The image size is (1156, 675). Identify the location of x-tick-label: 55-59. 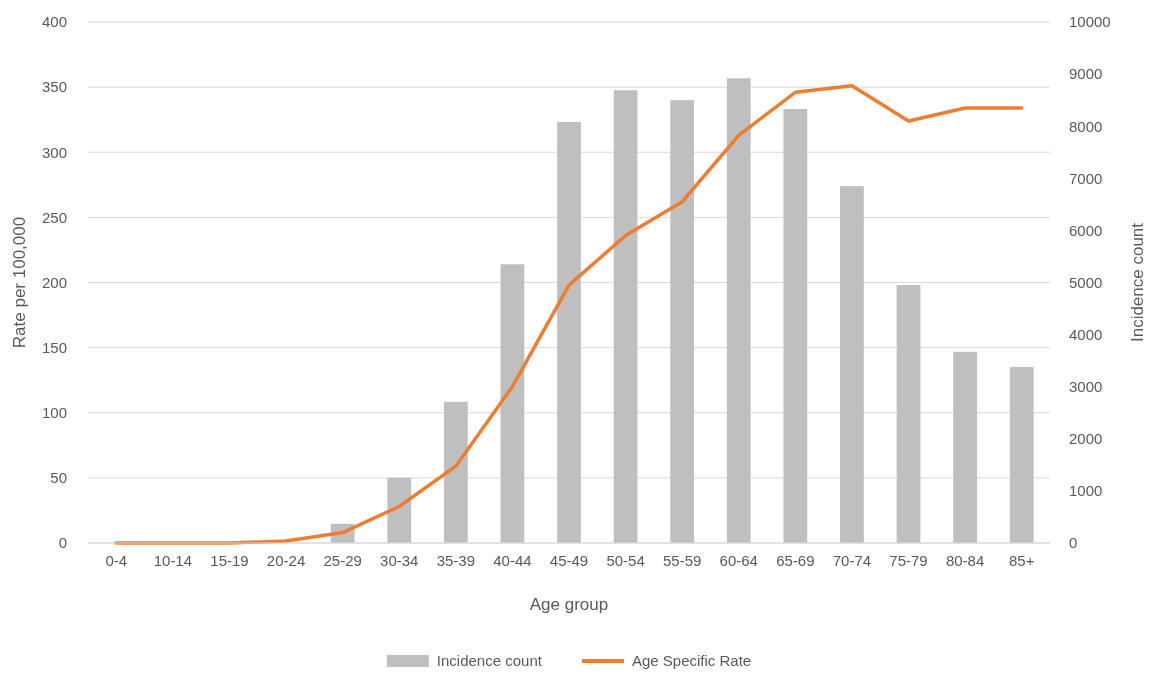
(682, 560).